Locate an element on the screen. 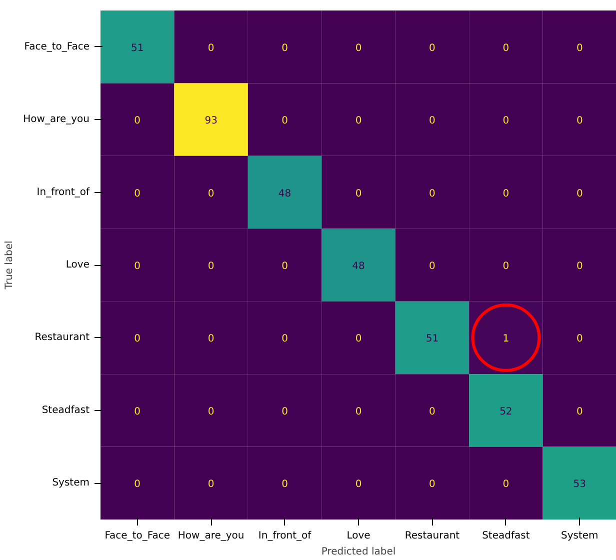 This screenshot has width=616, height=560. x-tick-label: Face_to_Face is located at coordinates (137, 536).